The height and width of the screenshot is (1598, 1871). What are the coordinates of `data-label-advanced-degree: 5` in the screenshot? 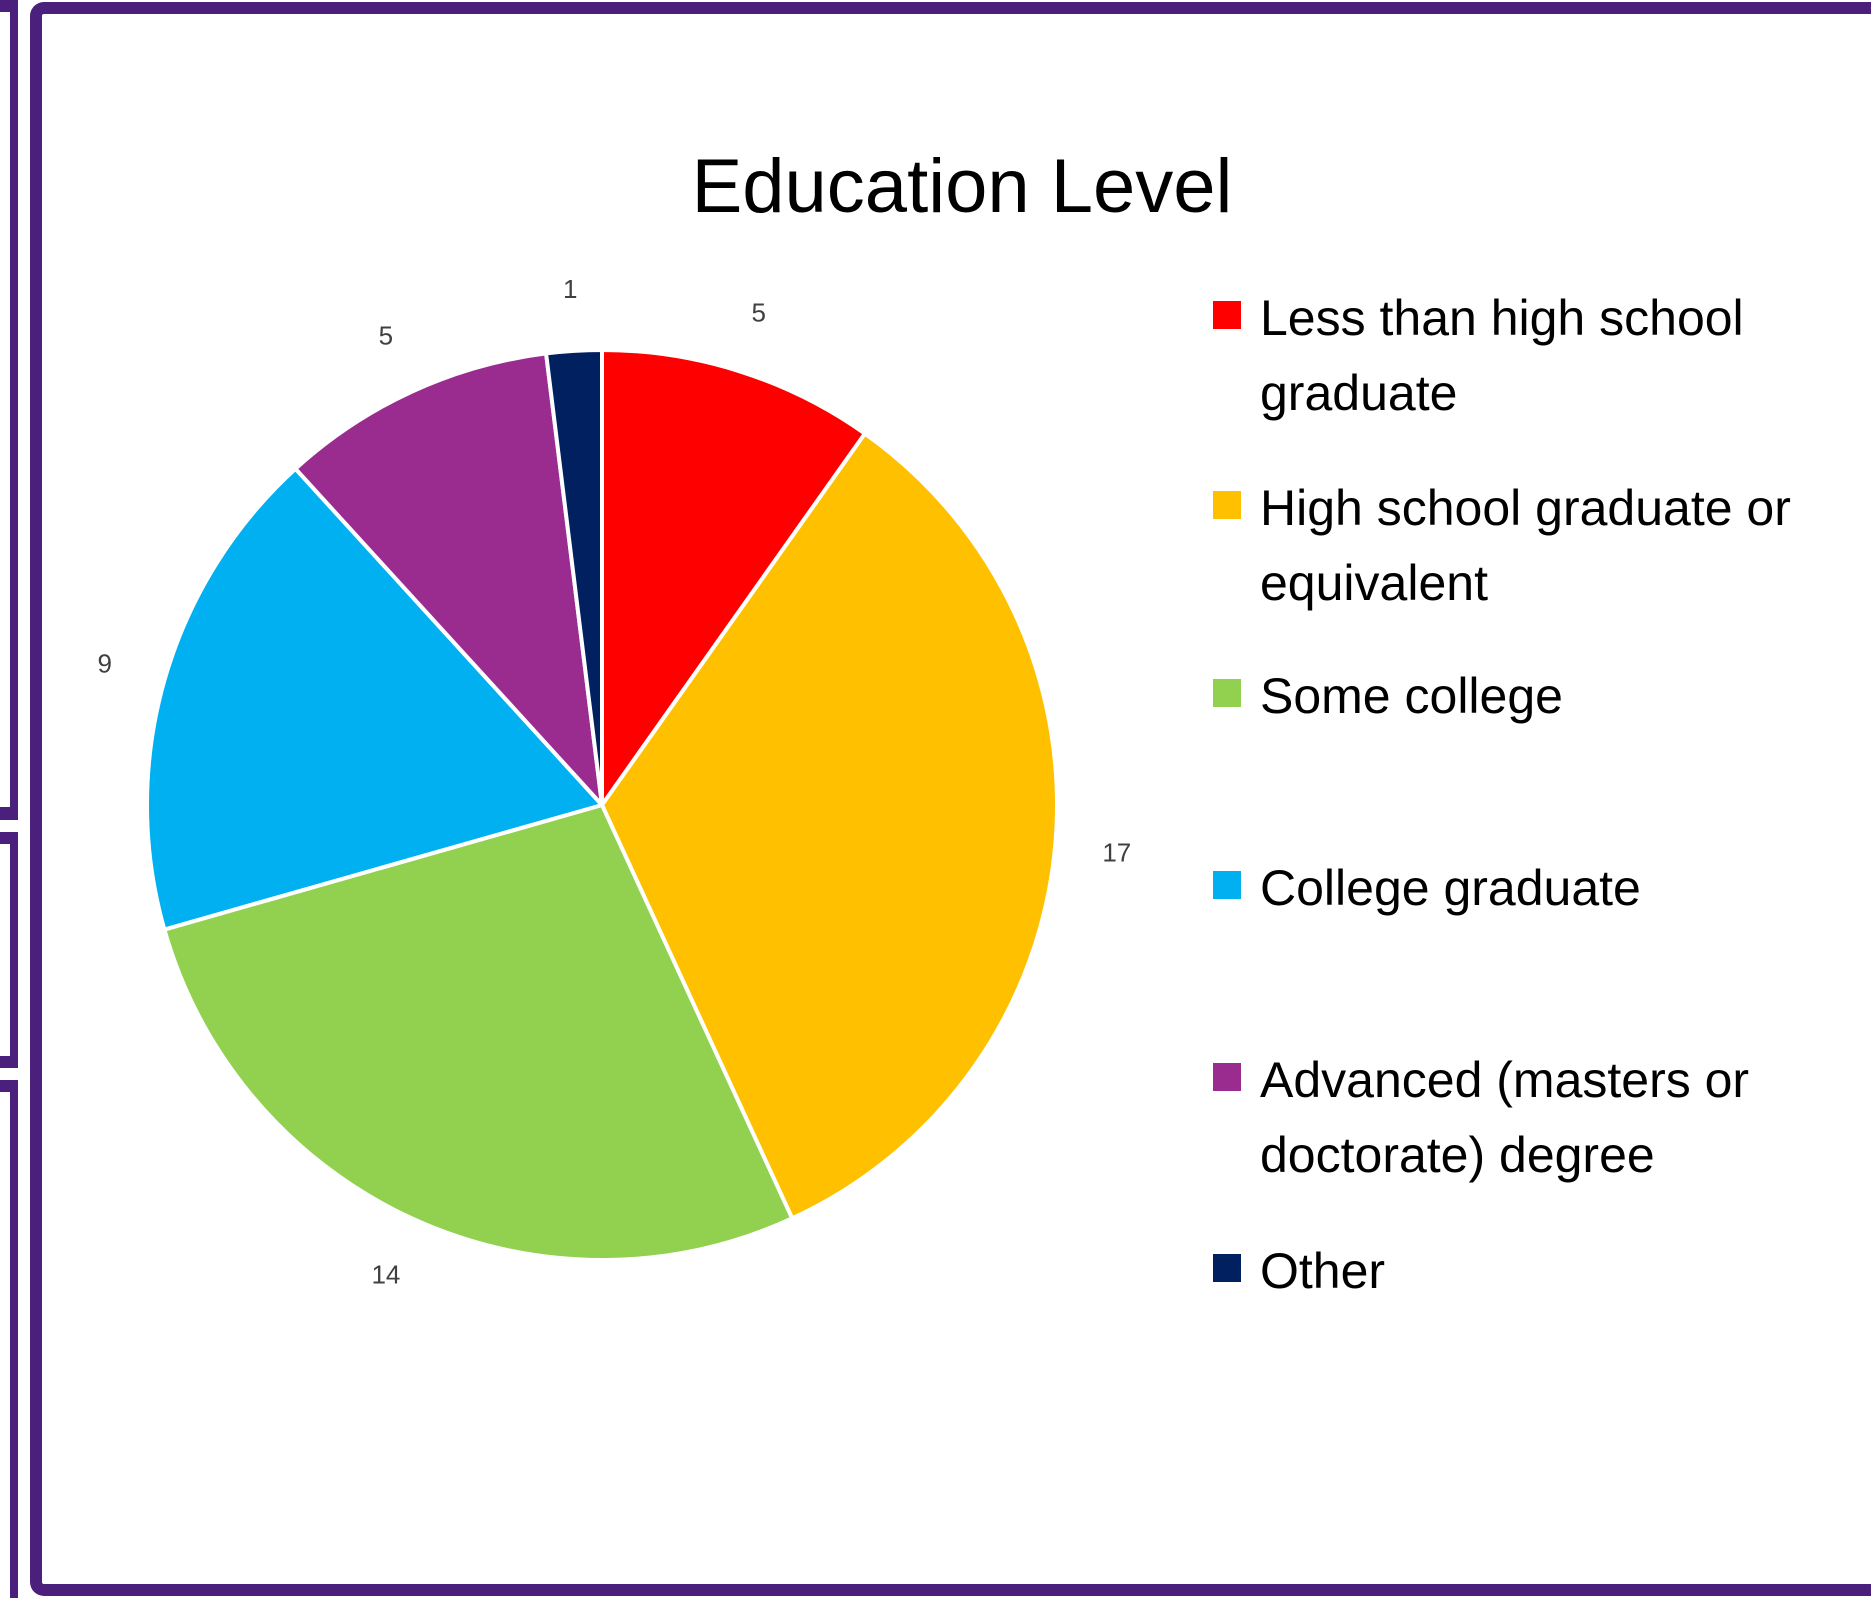 It's located at (386, 335).